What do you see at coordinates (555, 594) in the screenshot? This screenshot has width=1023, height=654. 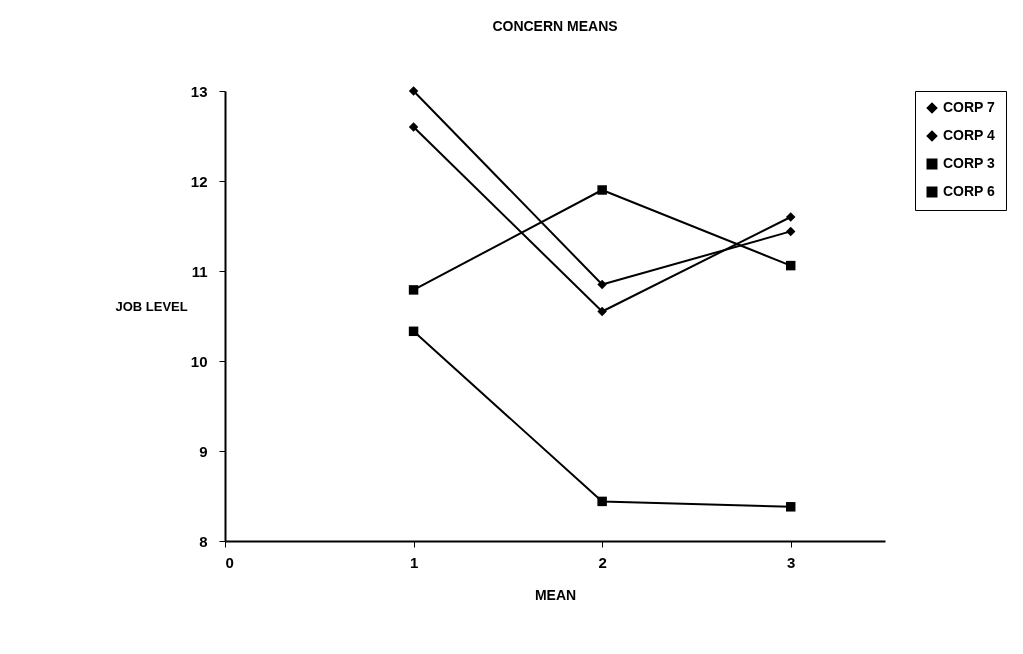 I see `x-axis-title: MEAN` at bounding box center [555, 594].